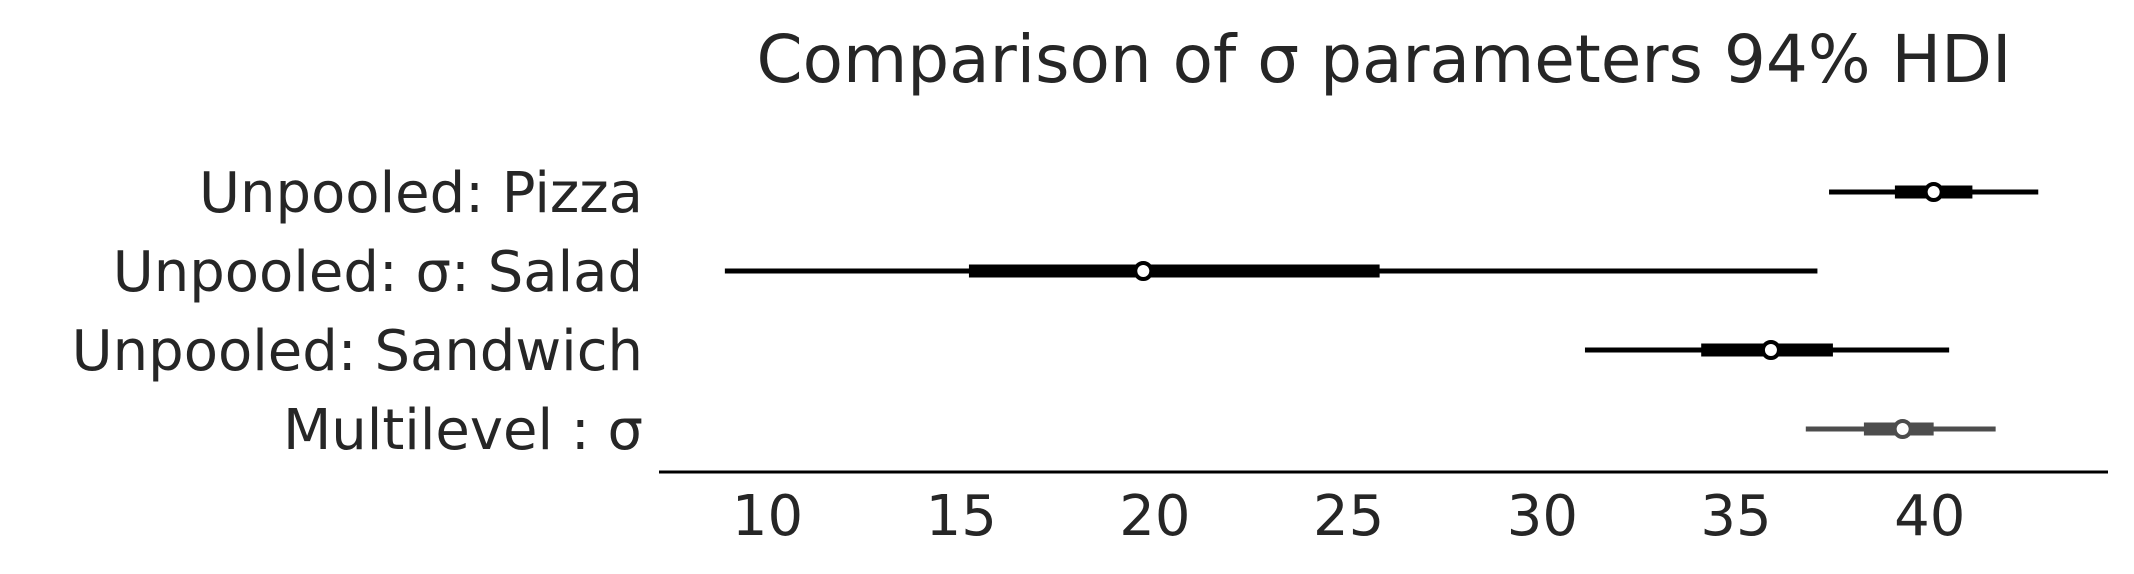  Describe the element at coordinates (1542, 516) in the screenshot. I see `x-tick-label: 30` at that location.